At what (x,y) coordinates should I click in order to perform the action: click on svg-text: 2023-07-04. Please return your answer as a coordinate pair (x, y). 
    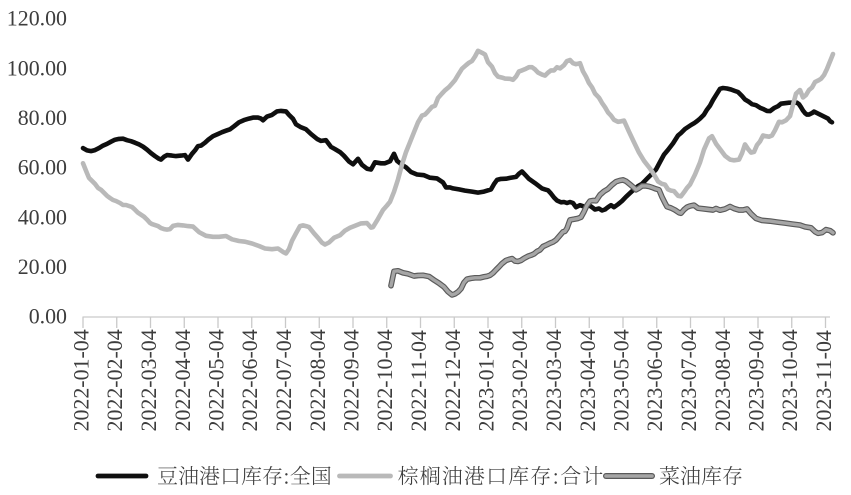
    Looking at the image, I should click on (688, 380).